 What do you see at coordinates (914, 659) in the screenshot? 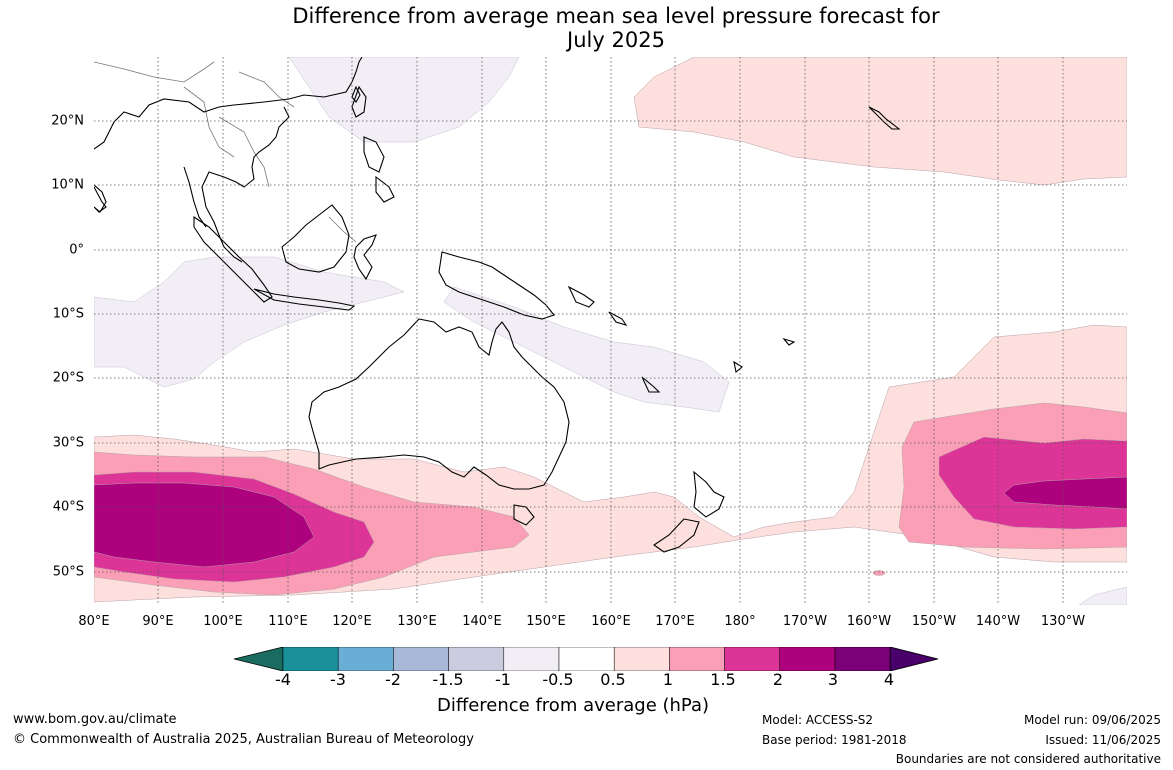
I see `colorbar-extension-high` at bounding box center [914, 659].